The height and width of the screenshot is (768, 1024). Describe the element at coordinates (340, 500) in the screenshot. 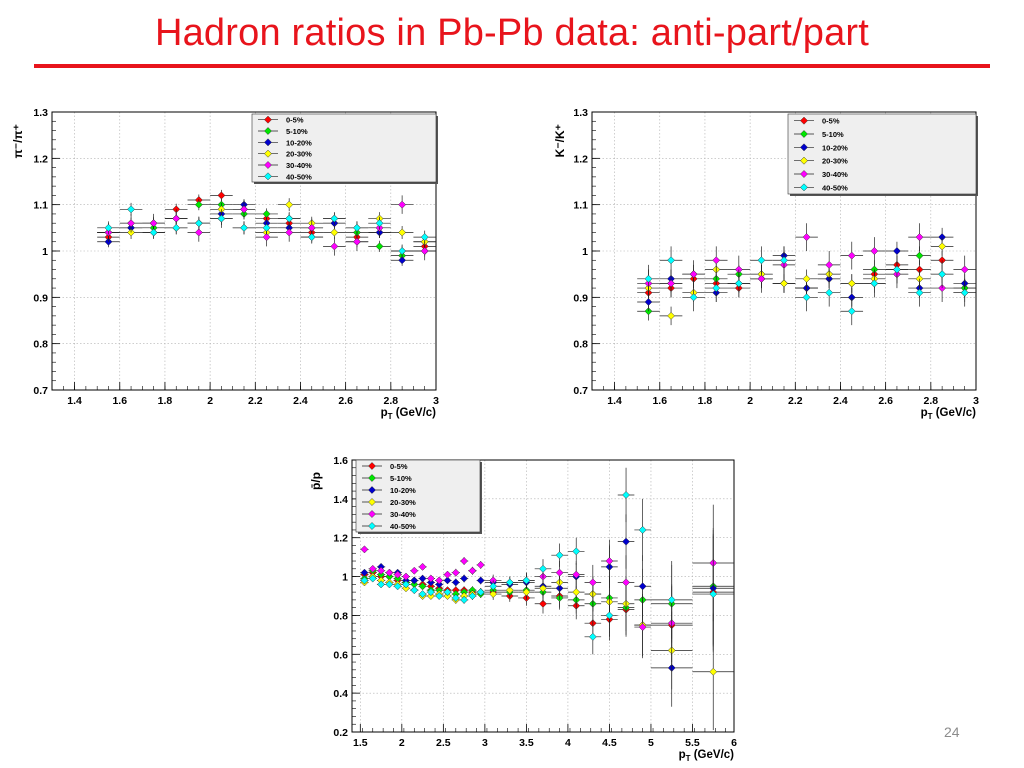

I see `y-tick-label: 1.4` at that location.